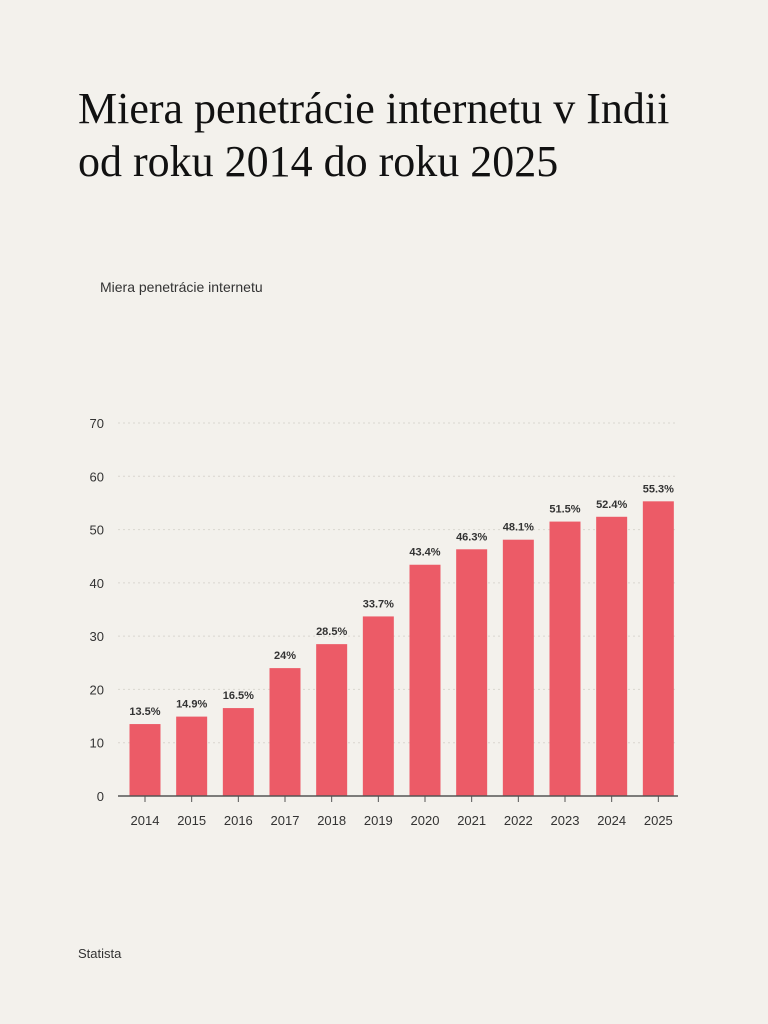 This screenshot has width=768, height=1024. What do you see at coordinates (238, 820) in the screenshot?
I see `x-tick-label: 2016` at bounding box center [238, 820].